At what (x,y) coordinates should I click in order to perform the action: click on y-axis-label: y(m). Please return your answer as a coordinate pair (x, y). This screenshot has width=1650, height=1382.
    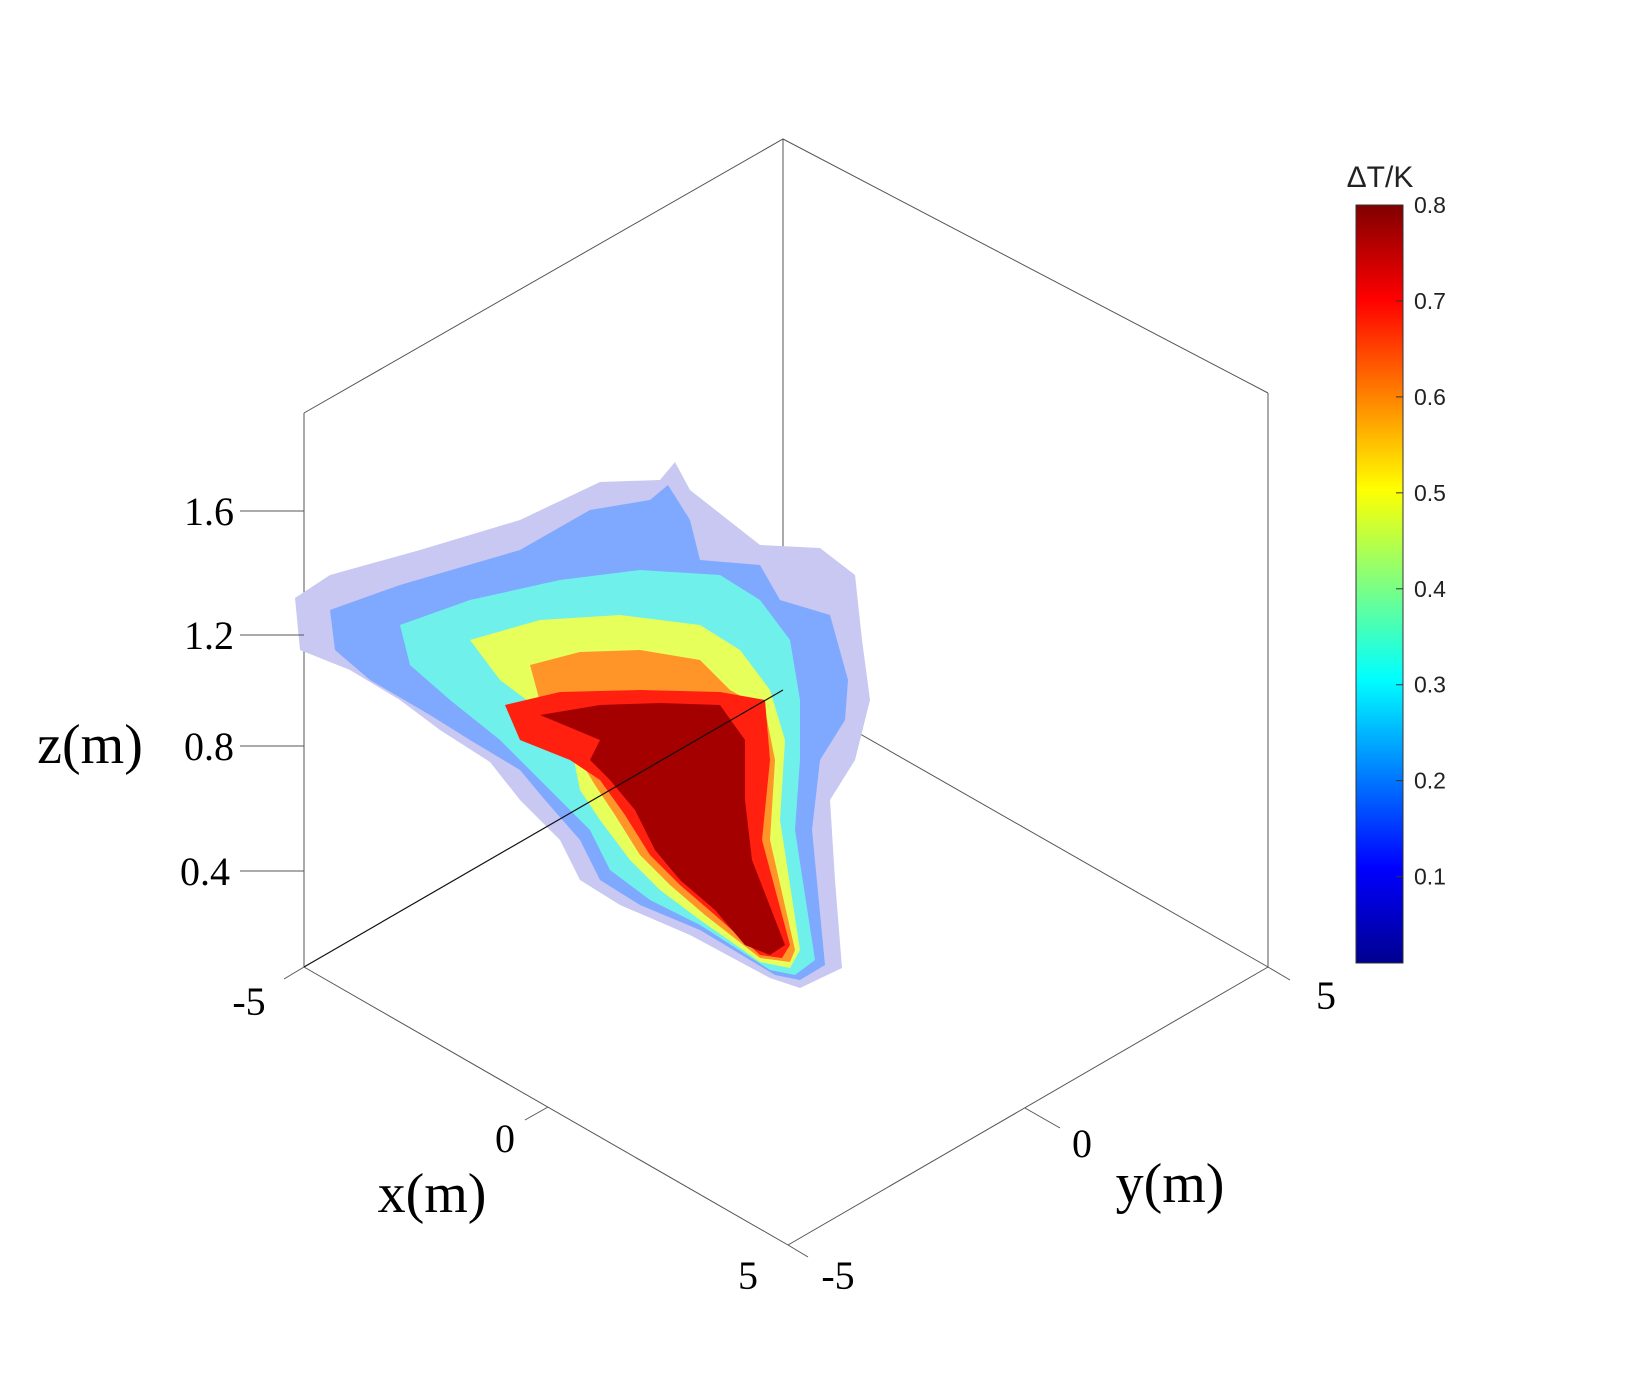
    Looking at the image, I should click on (1170, 1184).